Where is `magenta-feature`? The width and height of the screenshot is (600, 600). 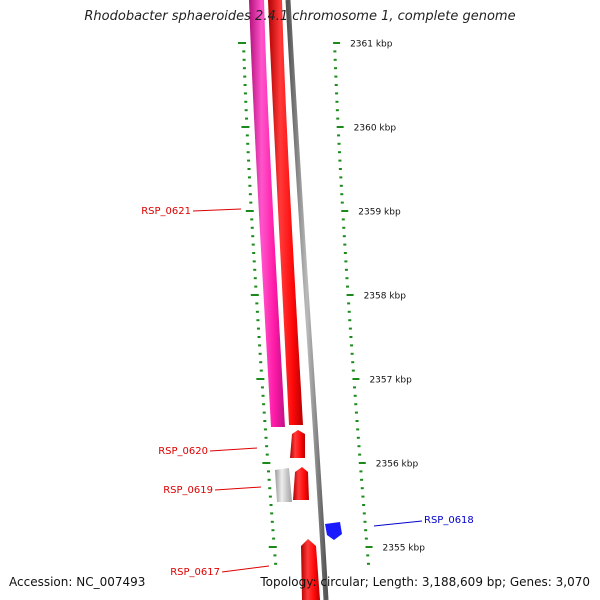
magenta-feature is located at coordinates (267, 213).